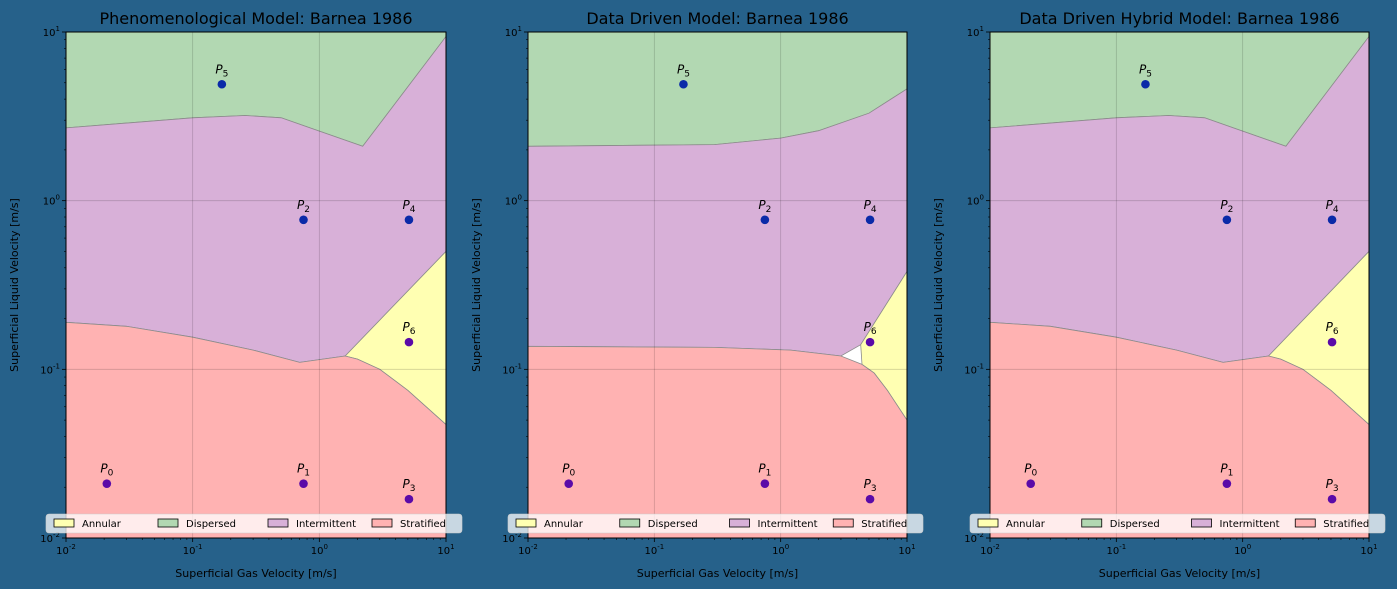  What do you see at coordinates (278, 523) in the screenshot?
I see `chart-1-legend-swatch-intermittent` at bounding box center [278, 523].